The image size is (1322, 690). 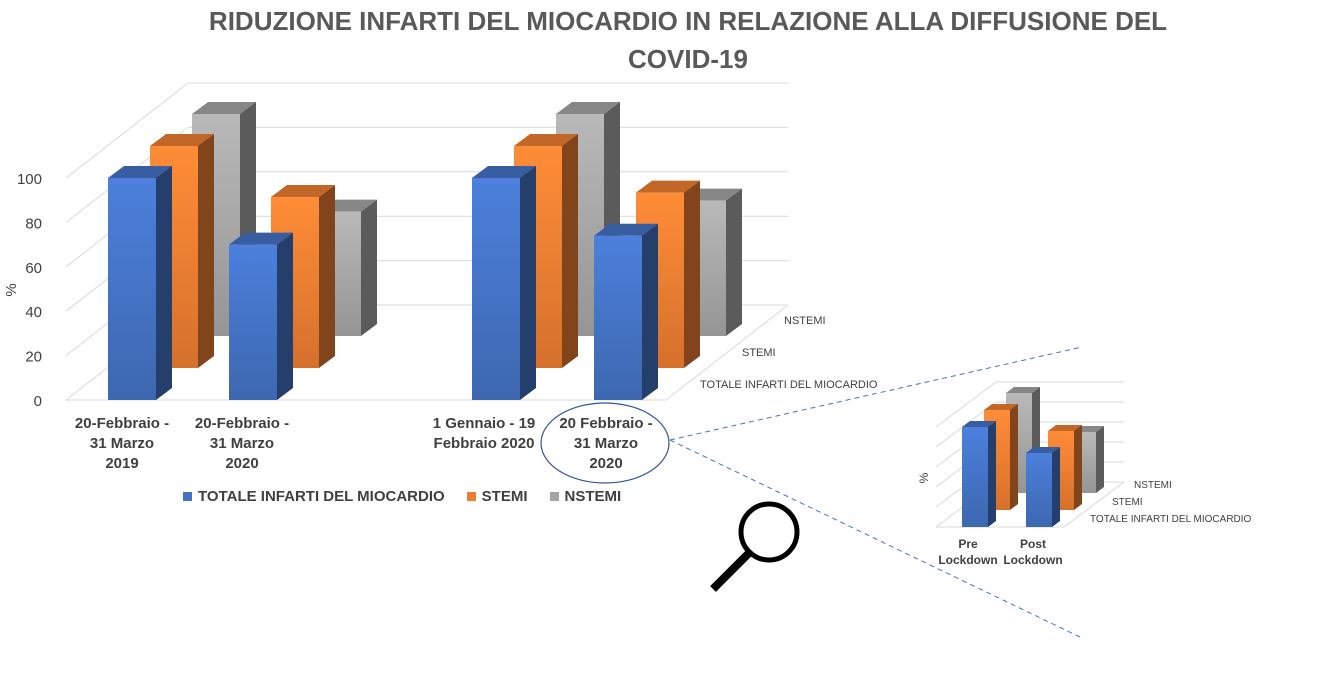 What do you see at coordinates (731, 571) in the screenshot?
I see `magnifier-handle` at bounding box center [731, 571].